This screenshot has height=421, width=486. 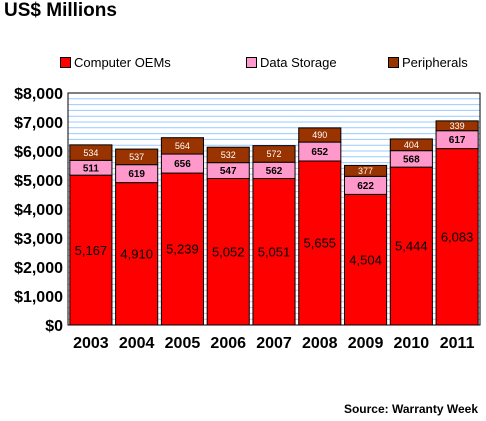 I want to click on legend-item-data-storage: Data Storage, so click(x=291, y=62).